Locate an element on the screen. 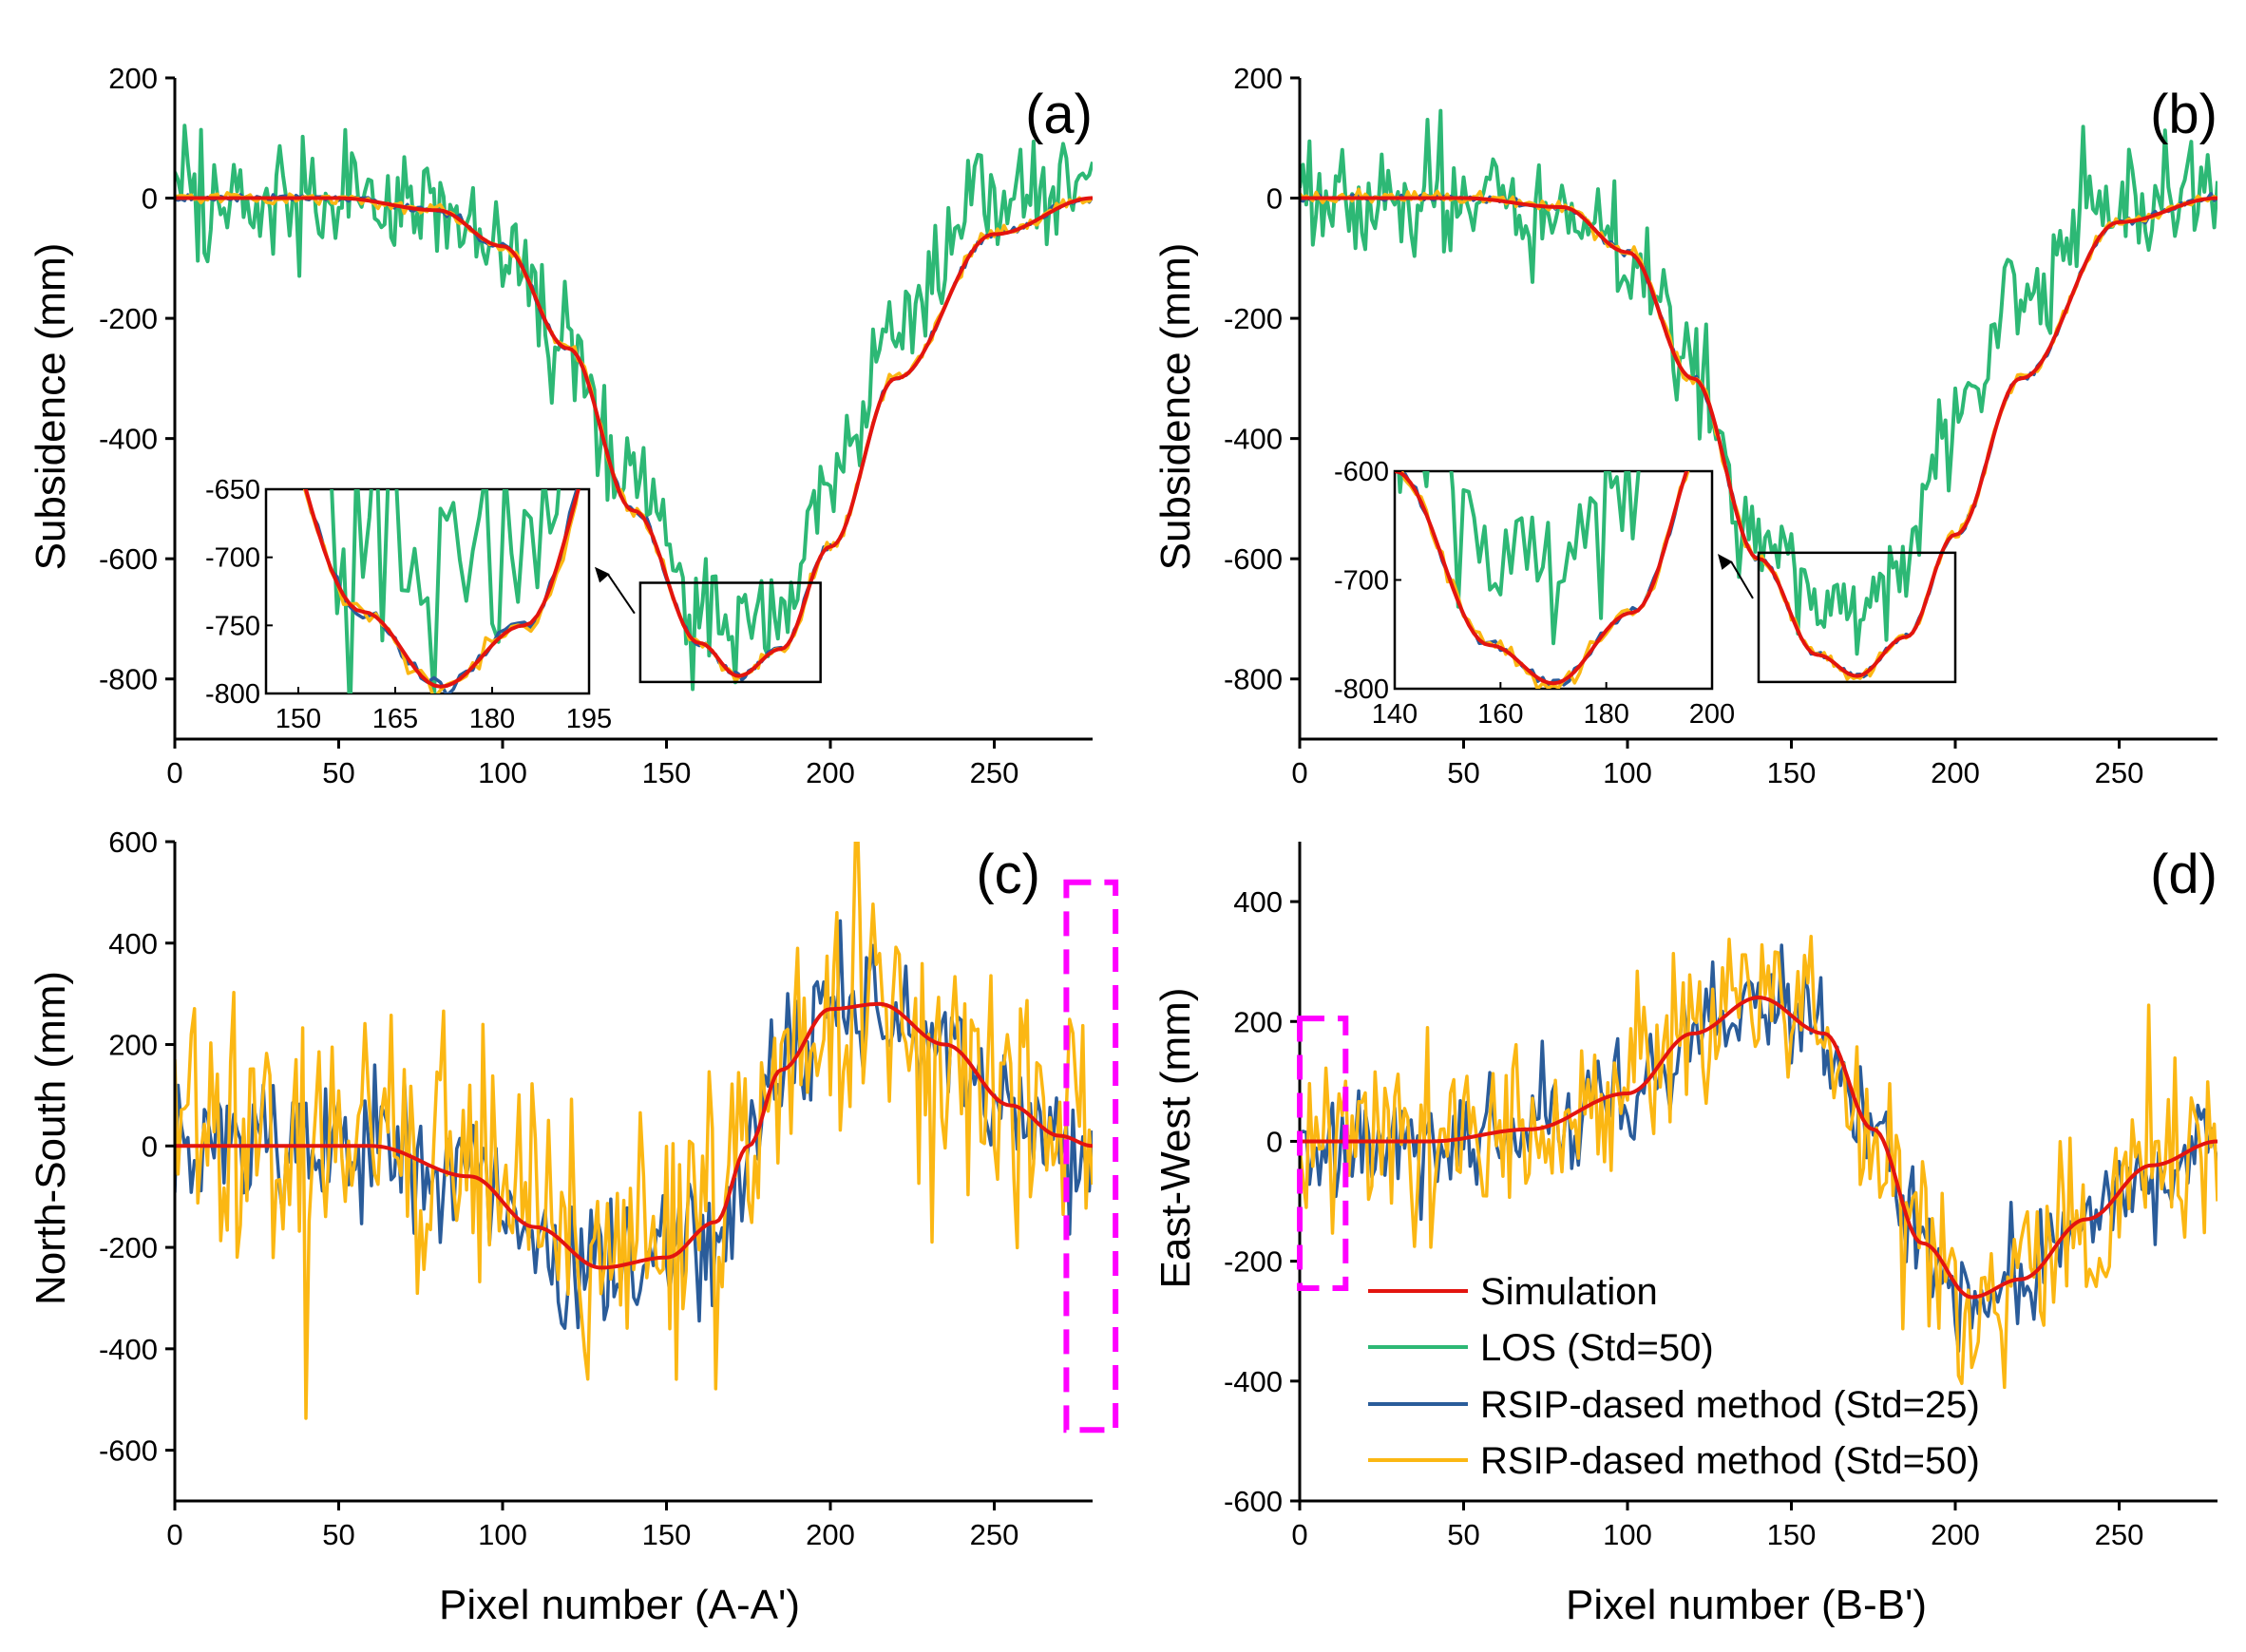 The width and height of the screenshot is (2246, 1652). x-tick-label-c-0: 0 is located at coordinates (174, 1534).